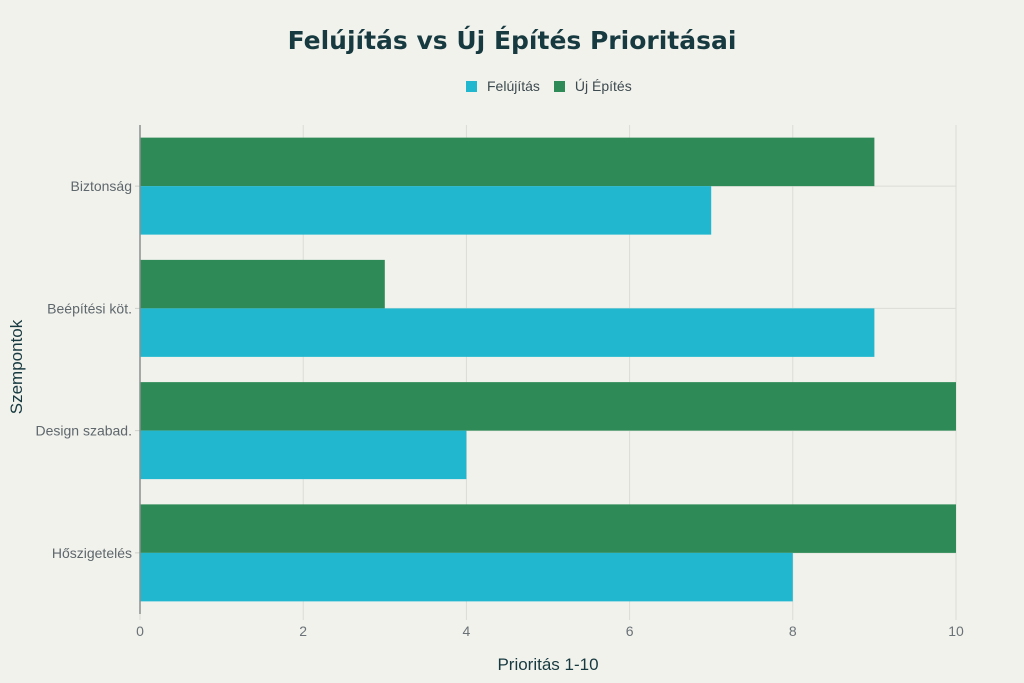  What do you see at coordinates (89, 308) in the screenshot?
I see `y-tick-label: Beépítési köt.` at bounding box center [89, 308].